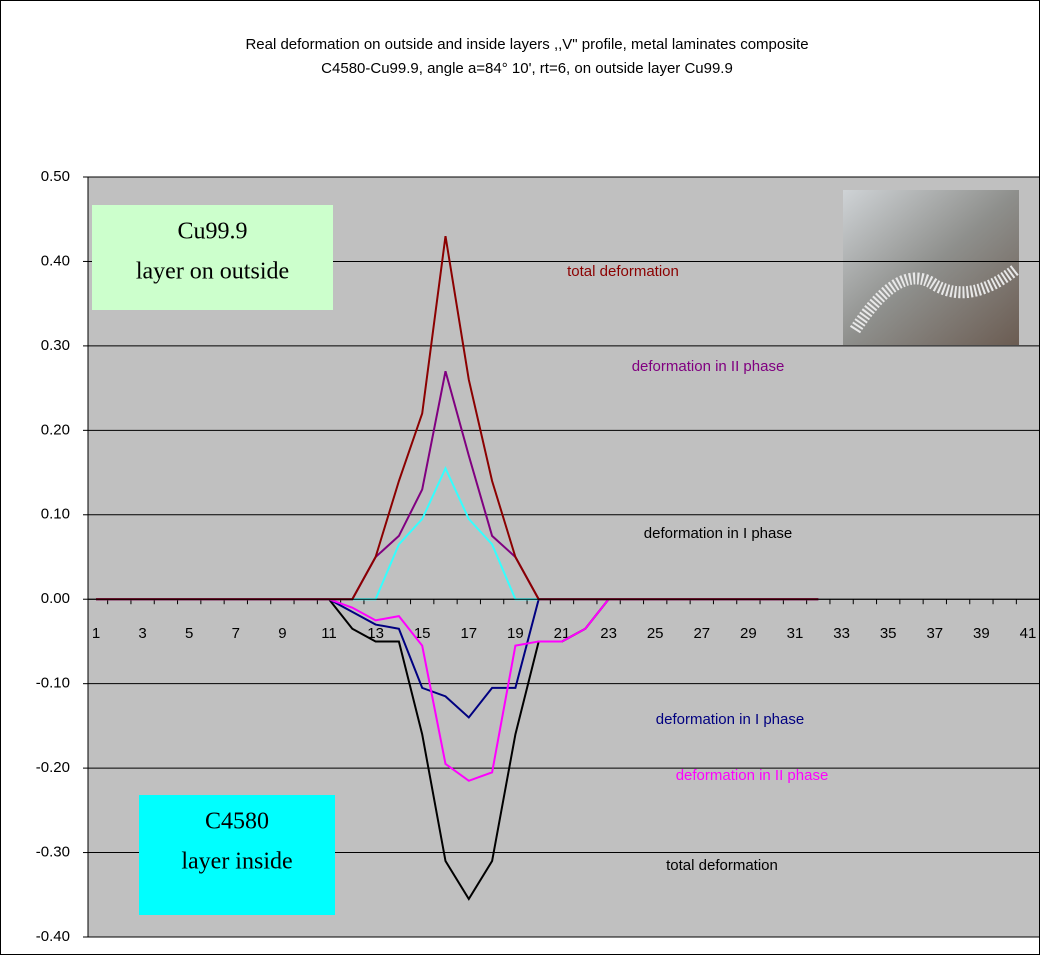 The height and width of the screenshot is (955, 1040). What do you see at coordinates (212, 272) in the screenshot?
I see `text-box-line: layer on outside` at bounding box center [212, 272].